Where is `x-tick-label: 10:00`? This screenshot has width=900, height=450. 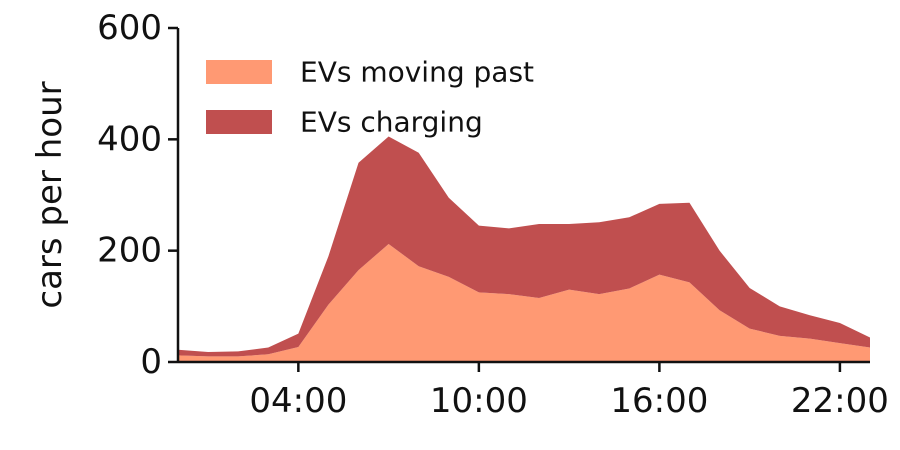
x-tick-label: 10:00 is located at coordinates (479, 401).